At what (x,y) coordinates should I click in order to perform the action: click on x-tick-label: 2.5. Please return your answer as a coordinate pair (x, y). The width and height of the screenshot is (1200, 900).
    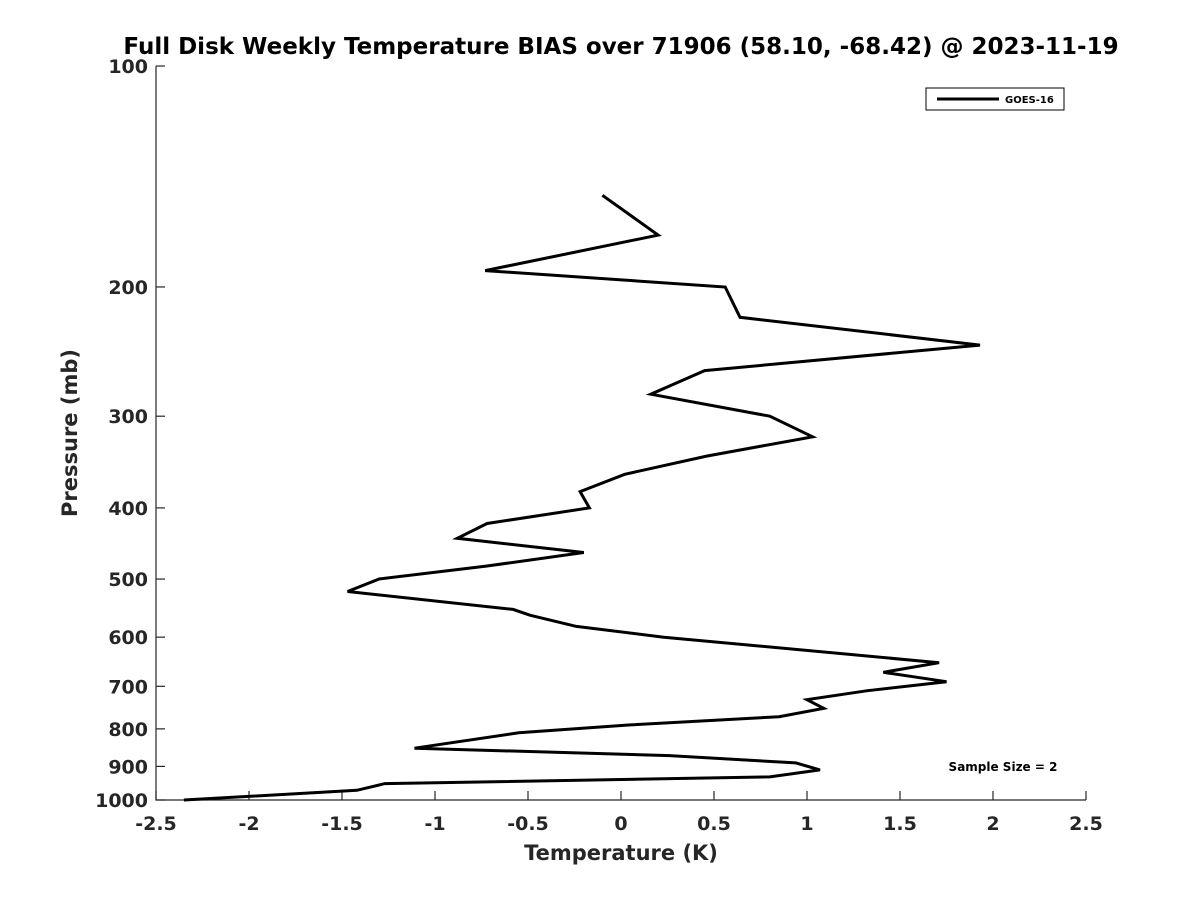
    Looking at the image, I should click on (1086, 824).